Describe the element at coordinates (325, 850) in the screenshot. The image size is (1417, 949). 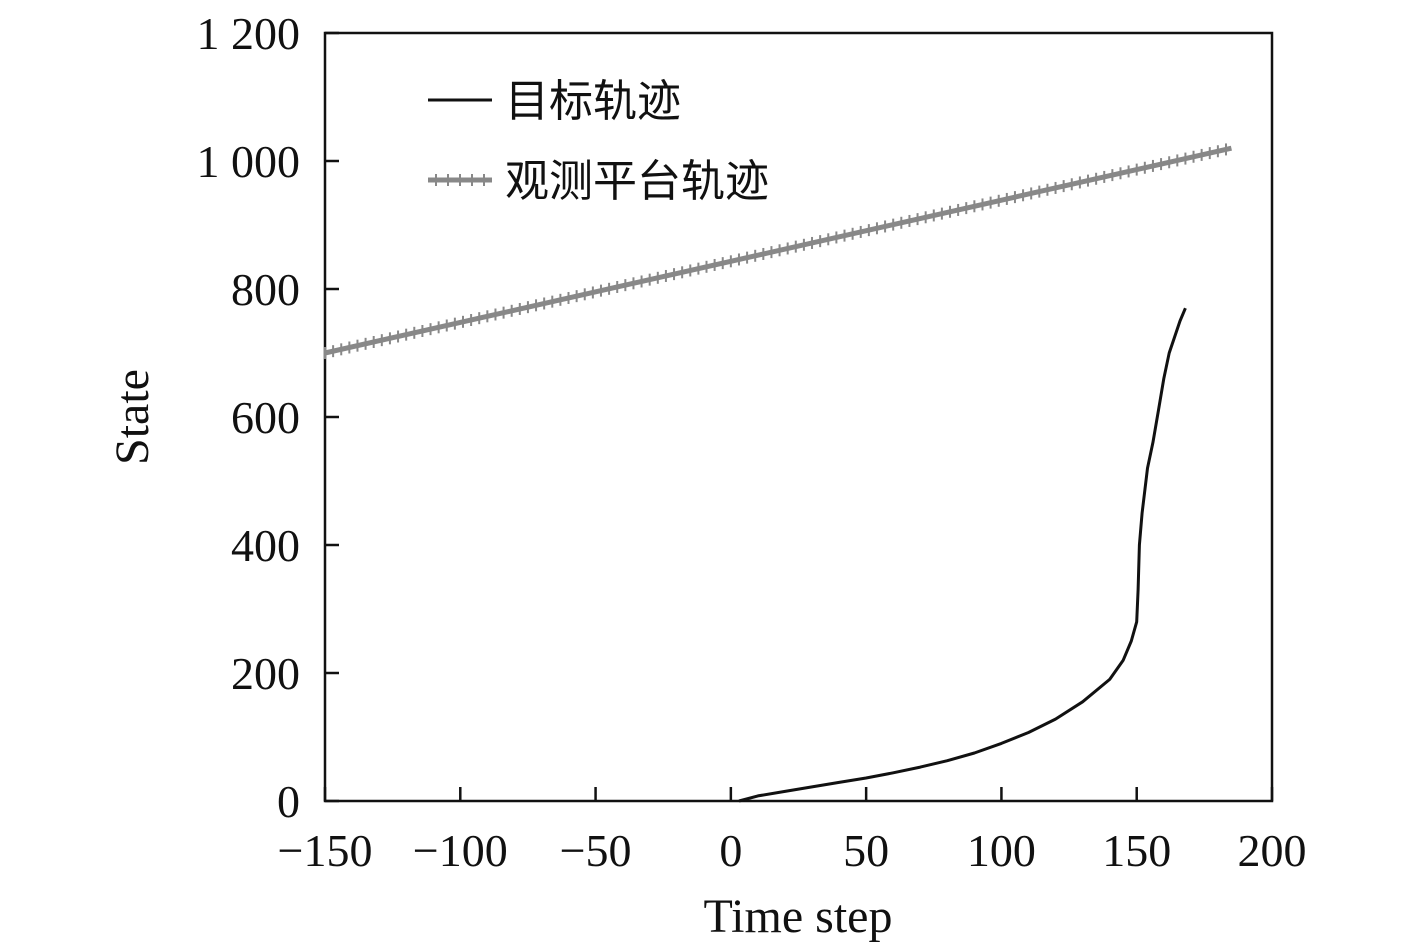
I see `x-tick-label: −150` at that location.